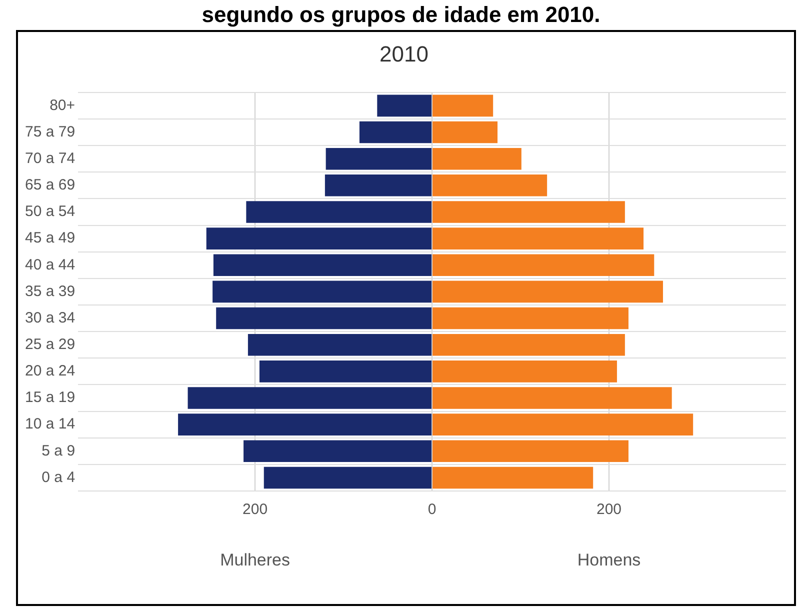 The height and width of the screenshot is (610, 802). I want to click on y-tick-label: 0 a 4, so click(59, 477).